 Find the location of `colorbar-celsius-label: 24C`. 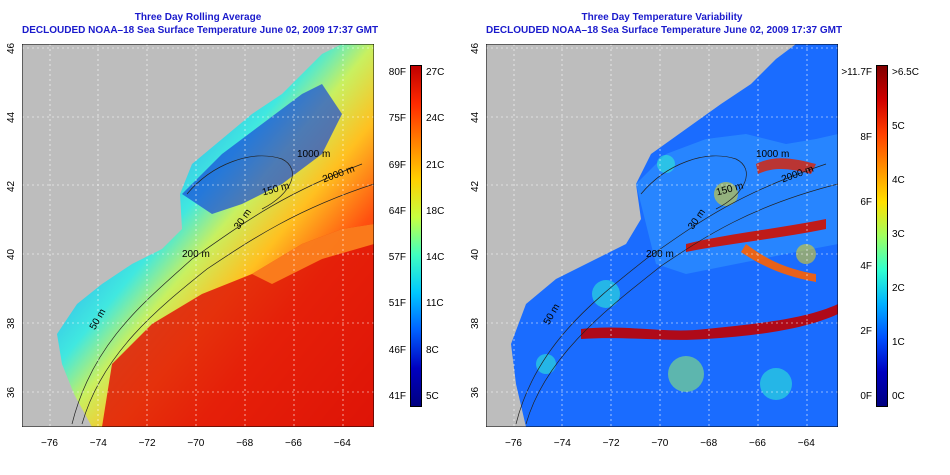

colorbar-celsius-label: 24C is located at coordinates (435, 119).